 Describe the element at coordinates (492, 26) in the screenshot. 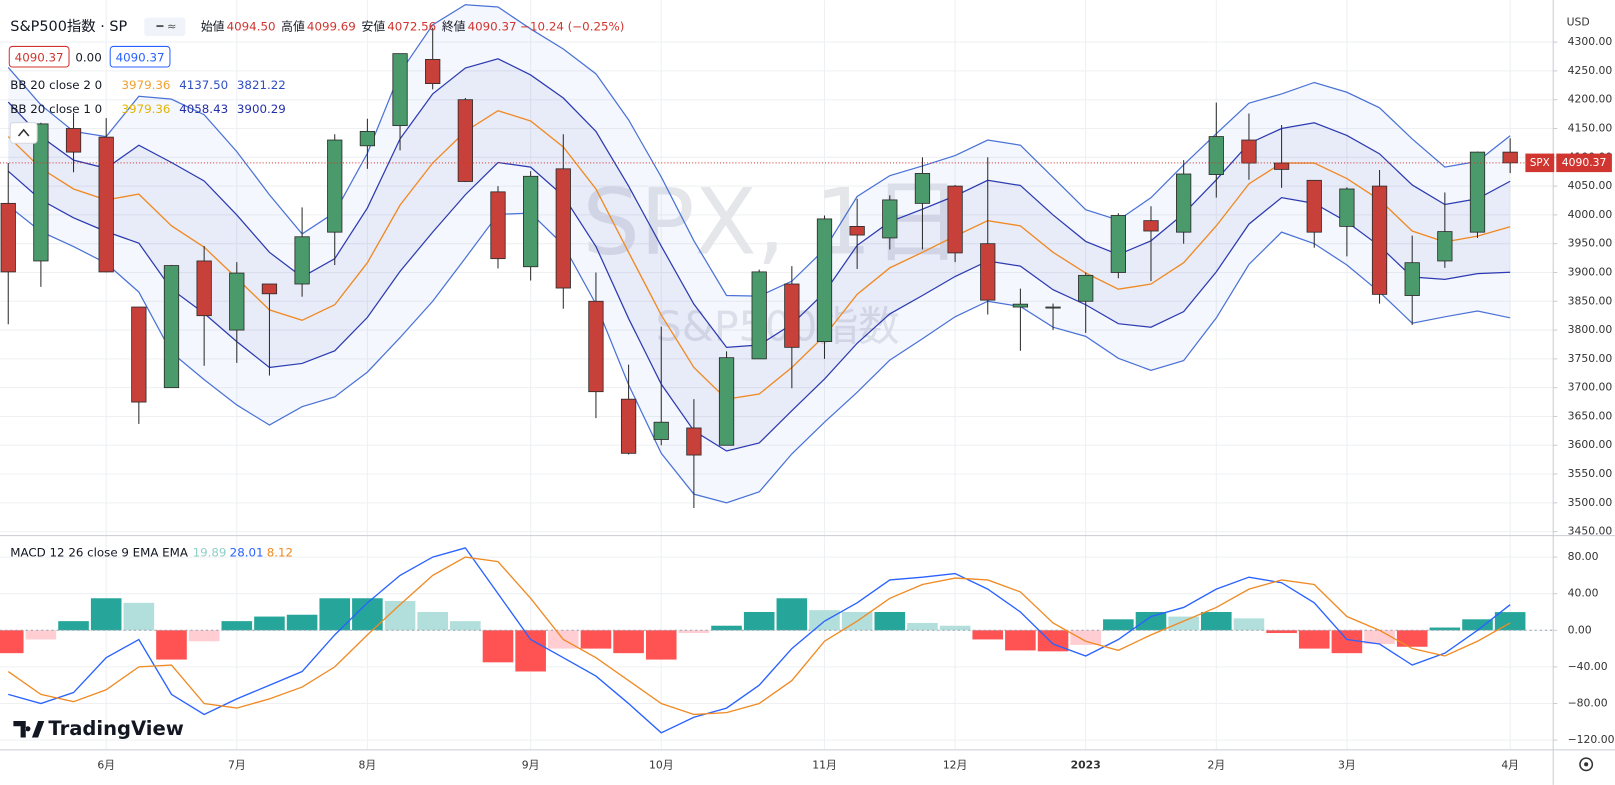

I see `ohlc-value: 4090.37` at that location.